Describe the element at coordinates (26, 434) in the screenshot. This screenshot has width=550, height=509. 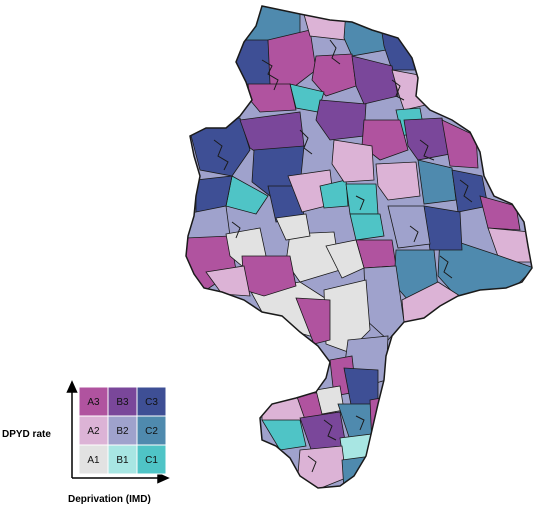
I see `legend-y-axis-label: DPYD rate` at that location.